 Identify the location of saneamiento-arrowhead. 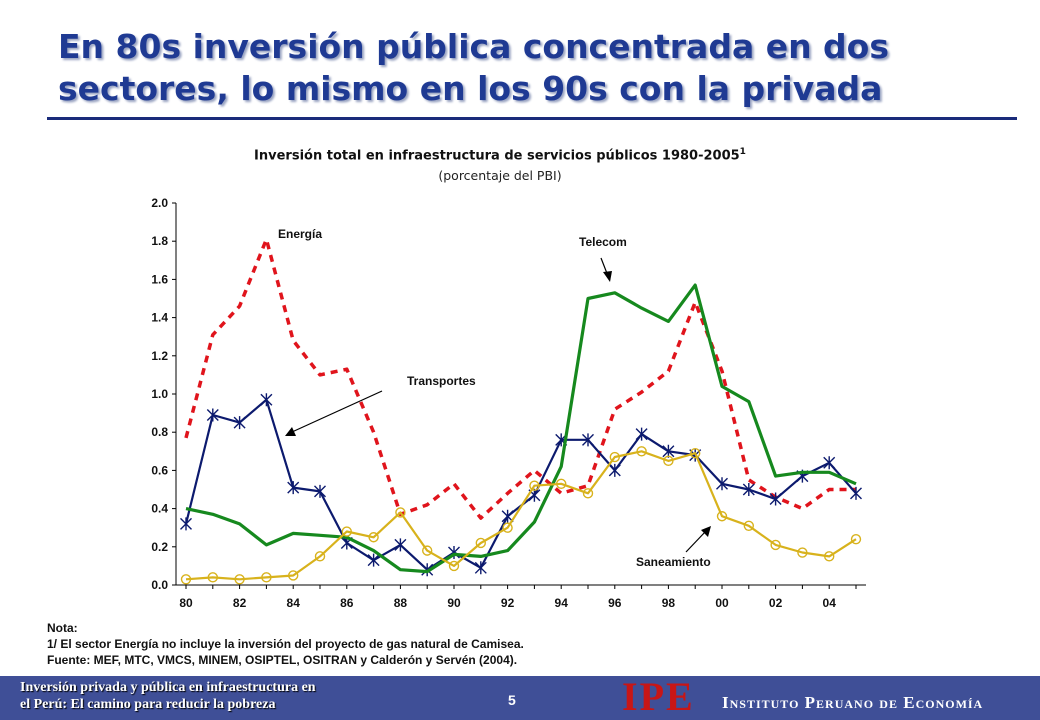
(706, 531).